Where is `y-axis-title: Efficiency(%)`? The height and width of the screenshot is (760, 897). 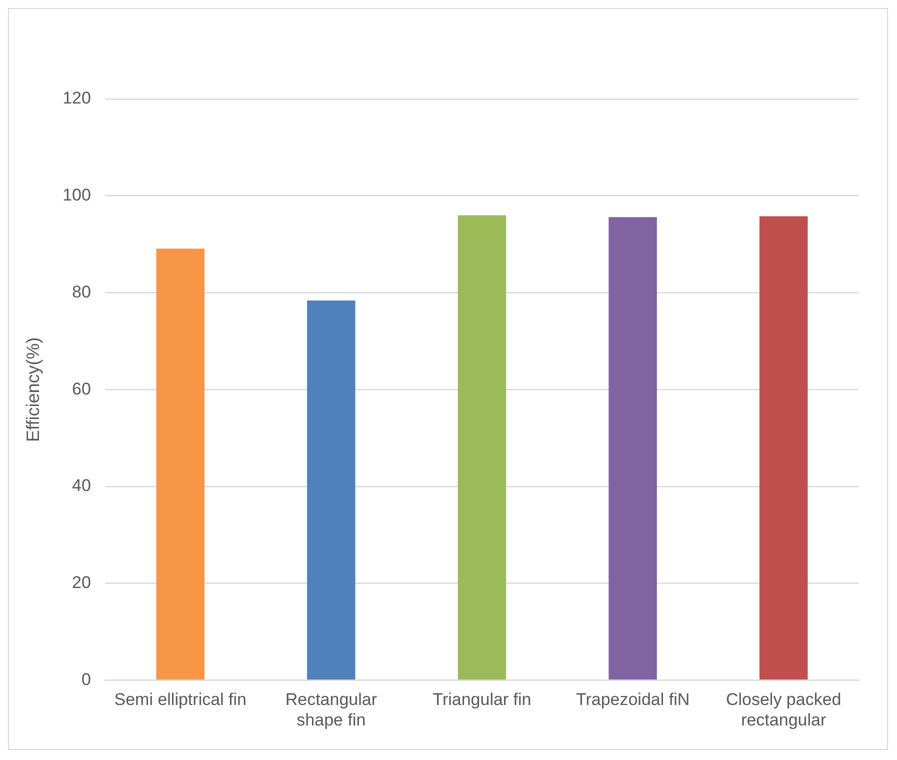 y-axis-title: Efficiency(%) is located at coordinates (32, 389).